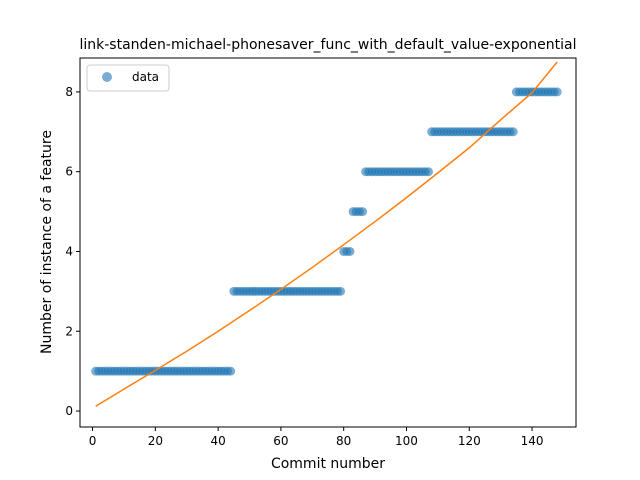  Describe the element at coordinates (128, 78) in the screenshot. I see `legend: data` at that location.